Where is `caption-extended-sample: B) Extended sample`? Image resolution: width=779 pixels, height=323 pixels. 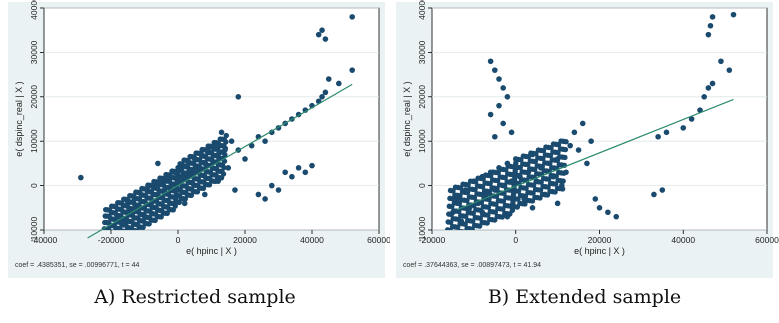
caption-extended-sample: B) Extended sample is located at coordinates (584, 297).